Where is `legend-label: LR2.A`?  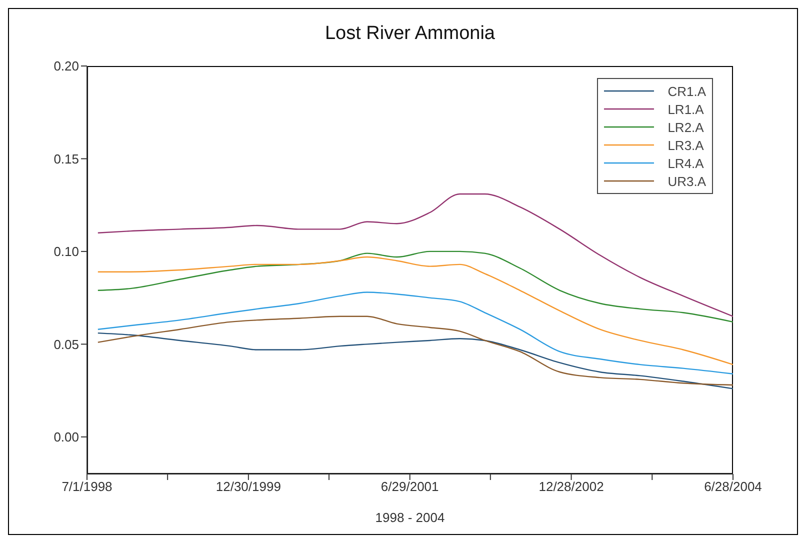
legend-label: LR2.A is located at coordinates (686, 127).